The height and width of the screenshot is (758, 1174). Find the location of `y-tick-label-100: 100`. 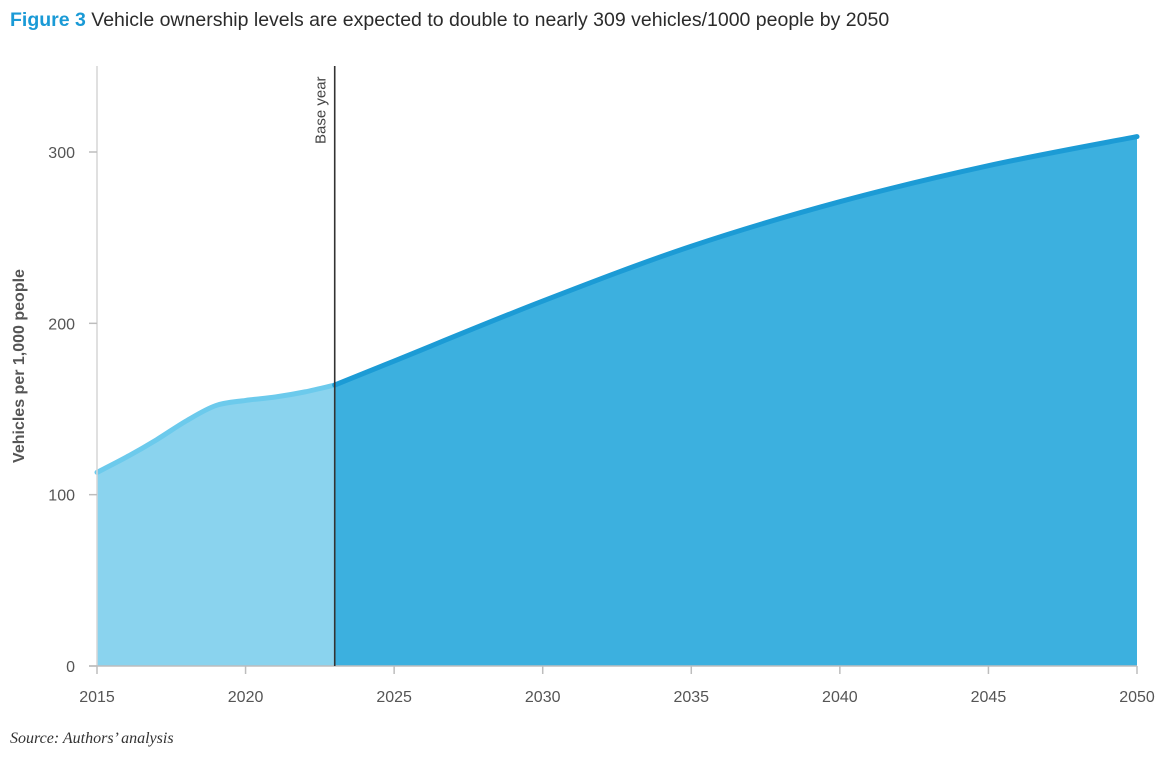

y-tick-label-100: 100 is located at coordinates (61, 496).